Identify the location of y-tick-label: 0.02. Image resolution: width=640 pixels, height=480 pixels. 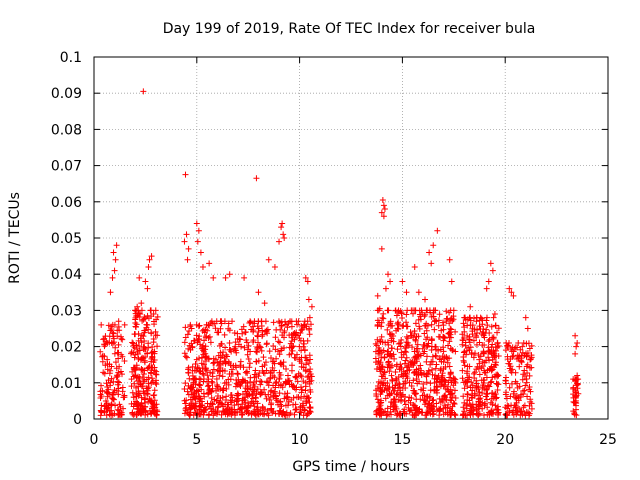
(66, 348).